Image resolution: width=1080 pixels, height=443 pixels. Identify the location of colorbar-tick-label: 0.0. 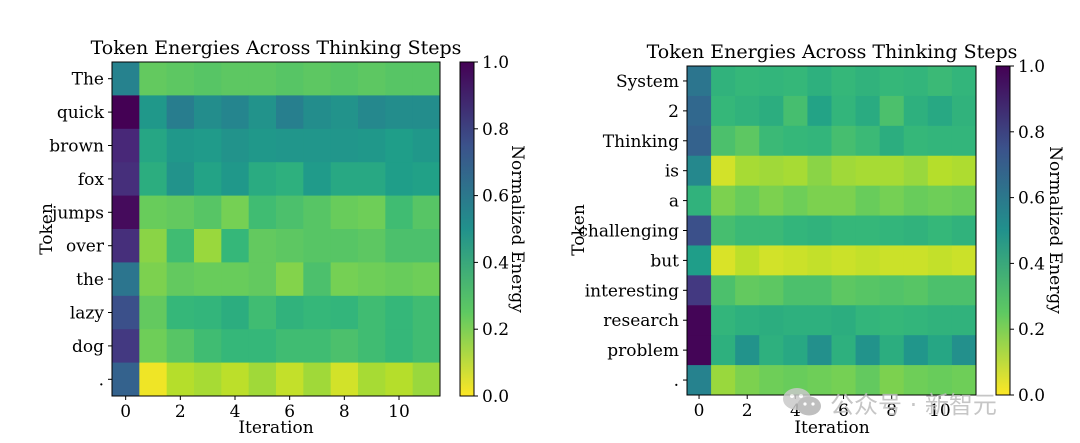
(495, 397).